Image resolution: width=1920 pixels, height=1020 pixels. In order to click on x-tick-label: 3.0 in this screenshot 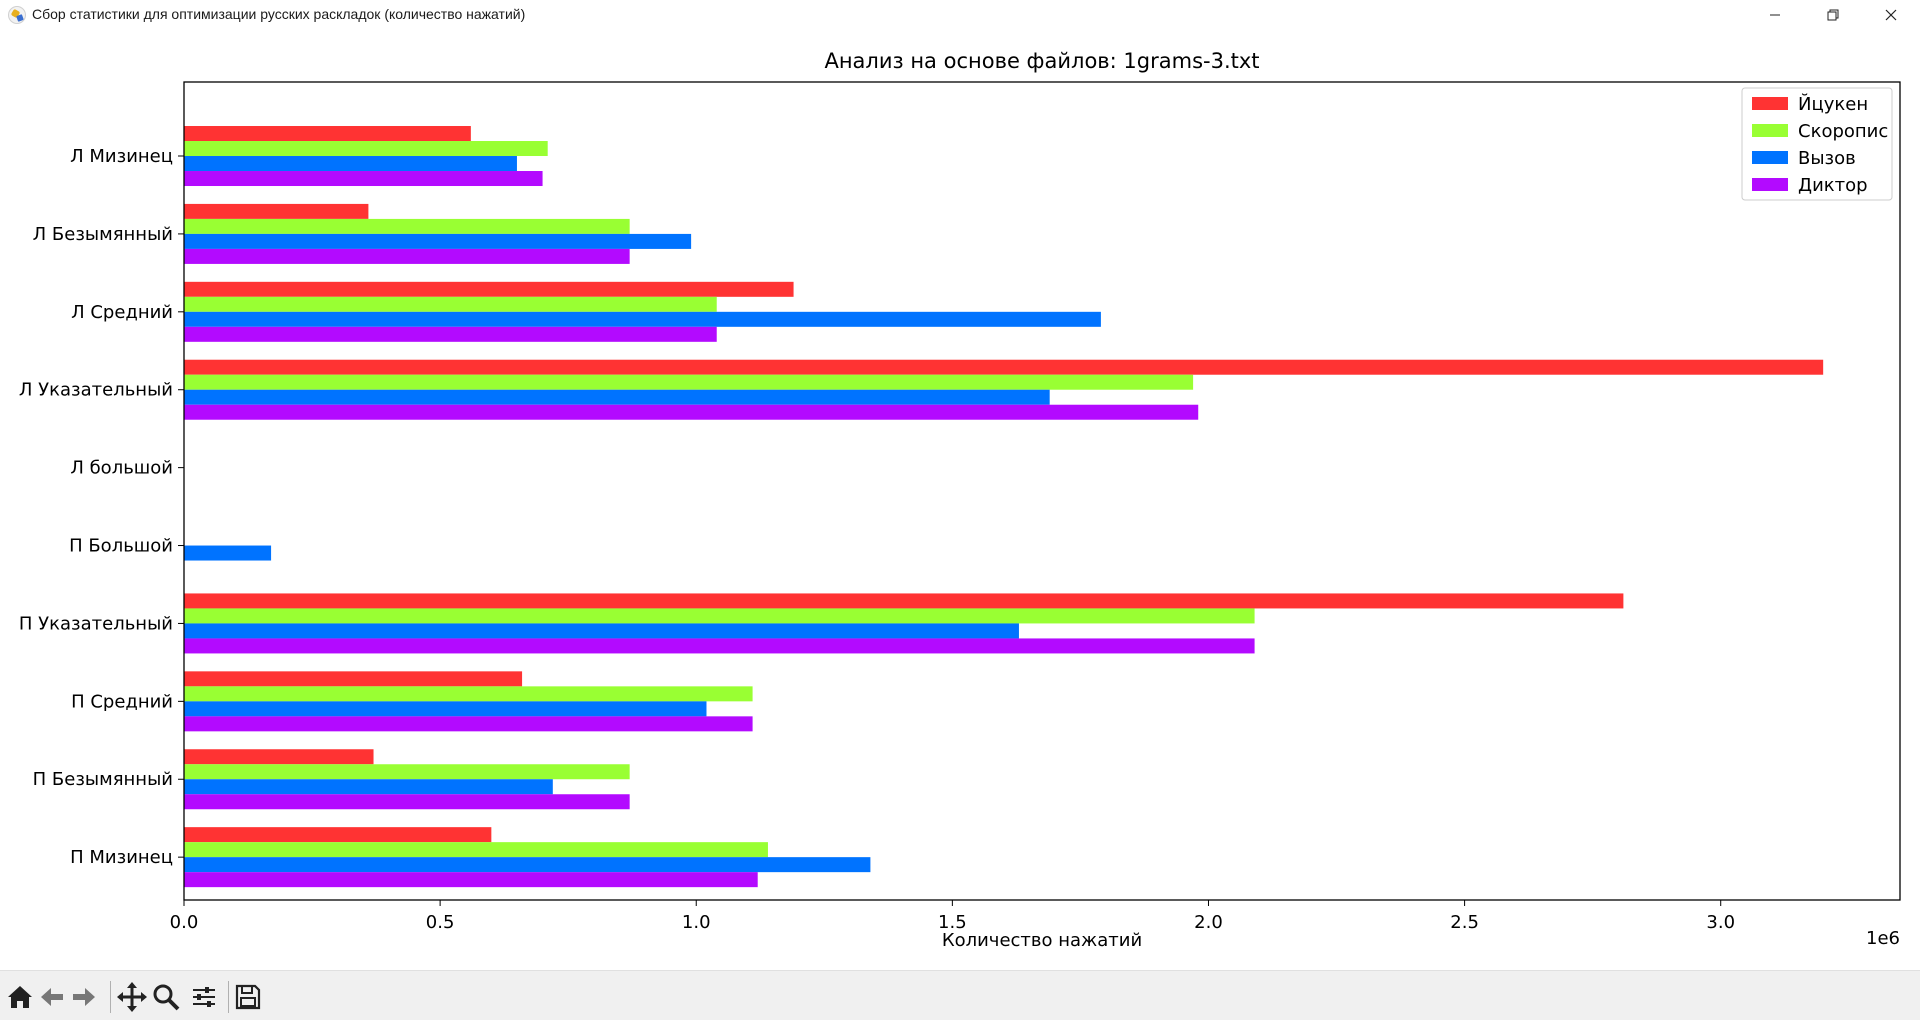, I will do `click(1720, 922)`.